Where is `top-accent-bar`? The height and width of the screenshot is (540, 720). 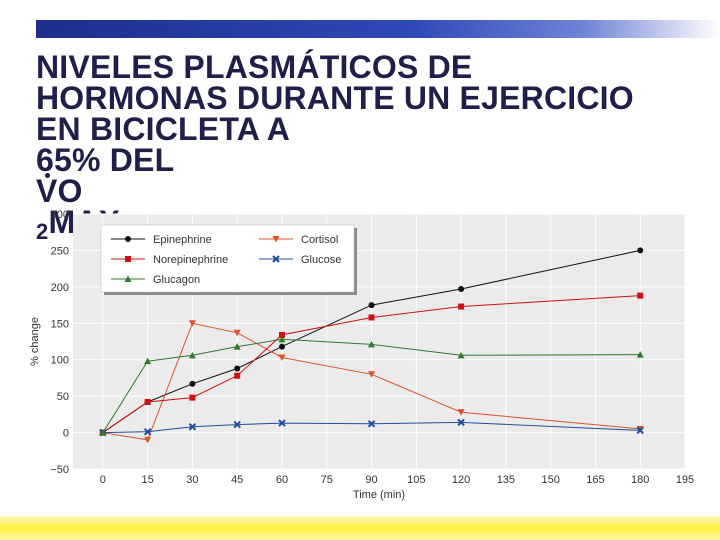 top-accent-bar is located at coordinates (378, 29).